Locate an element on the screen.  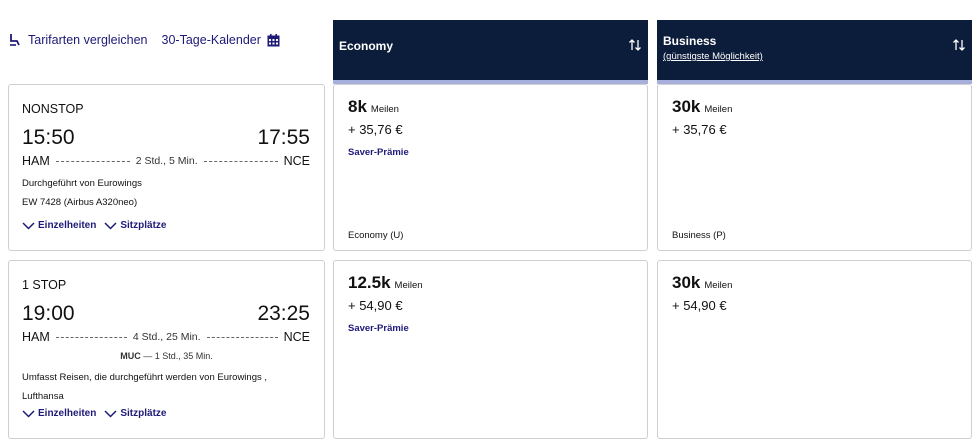
economy-column-header: Economy is located at coordinates (490, 52).